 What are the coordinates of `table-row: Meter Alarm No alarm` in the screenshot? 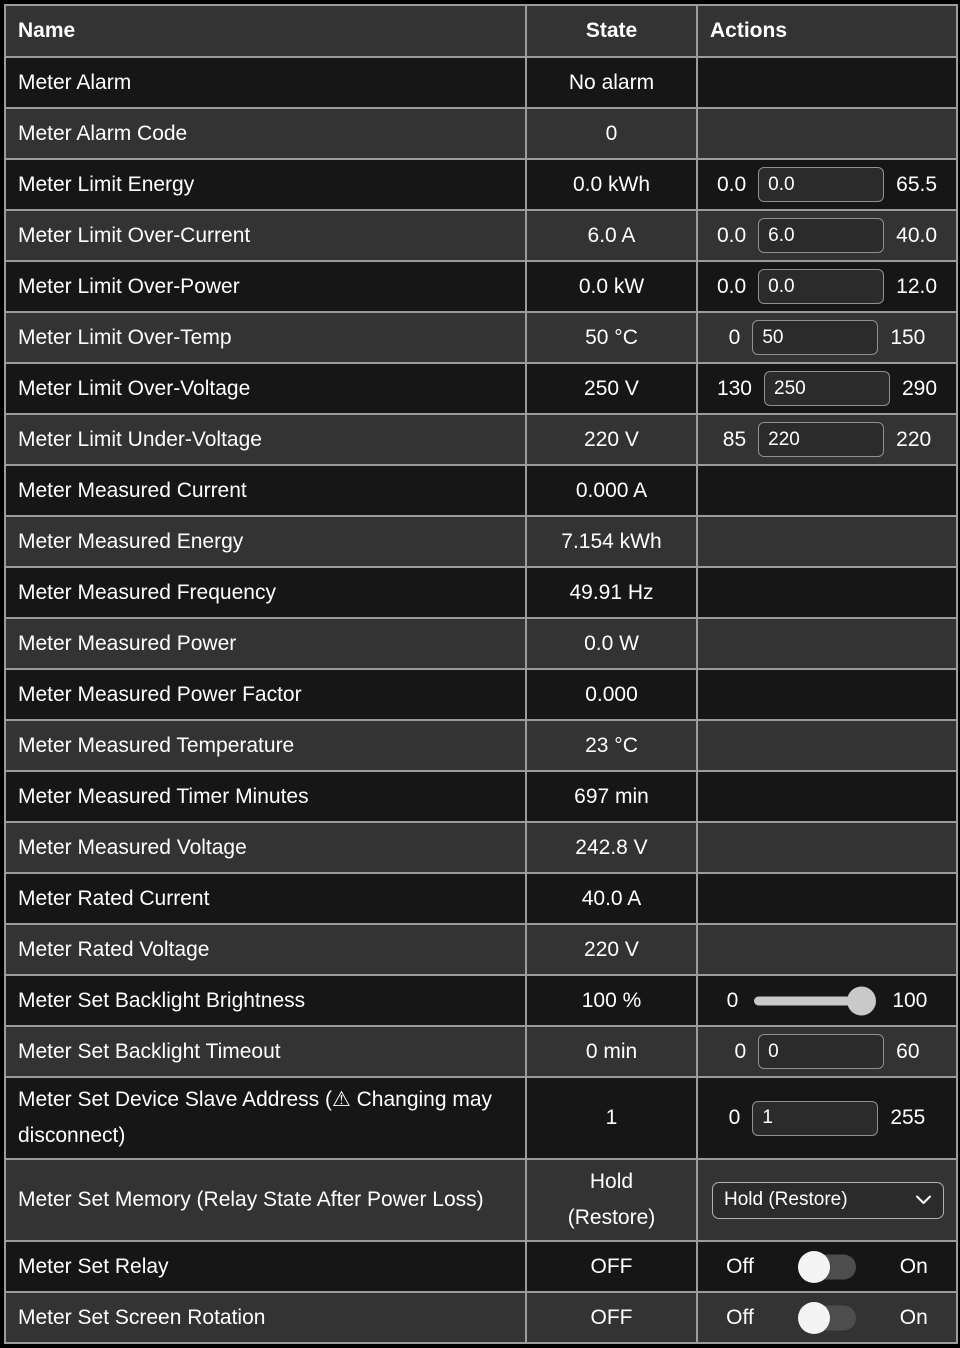 It's located at (481, 82).